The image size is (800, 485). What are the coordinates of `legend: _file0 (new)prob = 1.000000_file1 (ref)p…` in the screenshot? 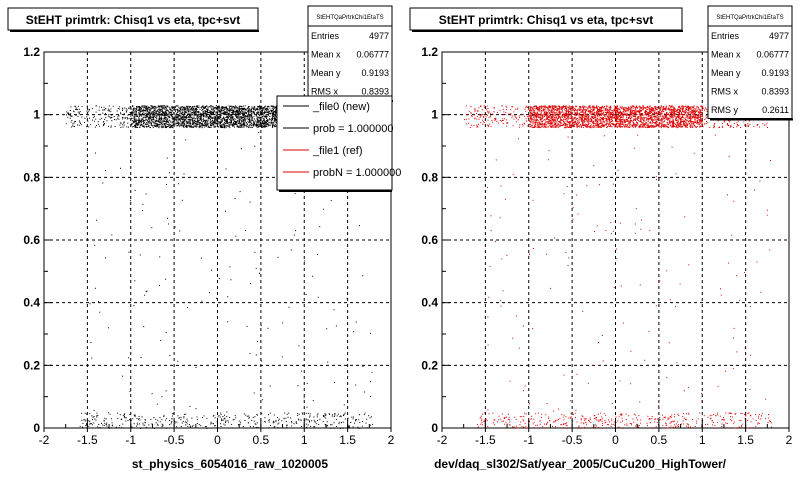 It's located at (339, 143).